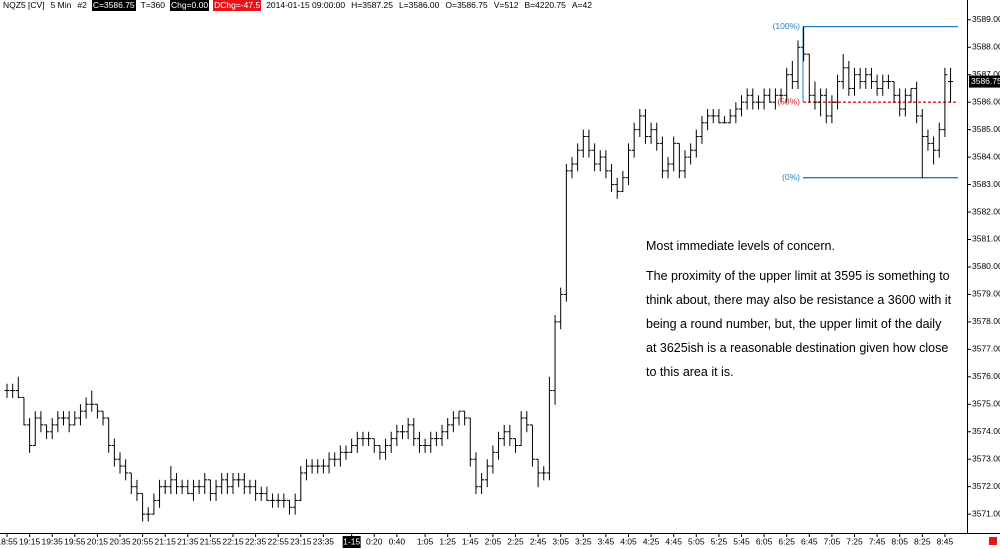 The height and width of the screenshot is (549, 1000). Describe the element at coordinates (690, 372) in the screenshot. I see `annotation-line: to this area it is.` at that location.